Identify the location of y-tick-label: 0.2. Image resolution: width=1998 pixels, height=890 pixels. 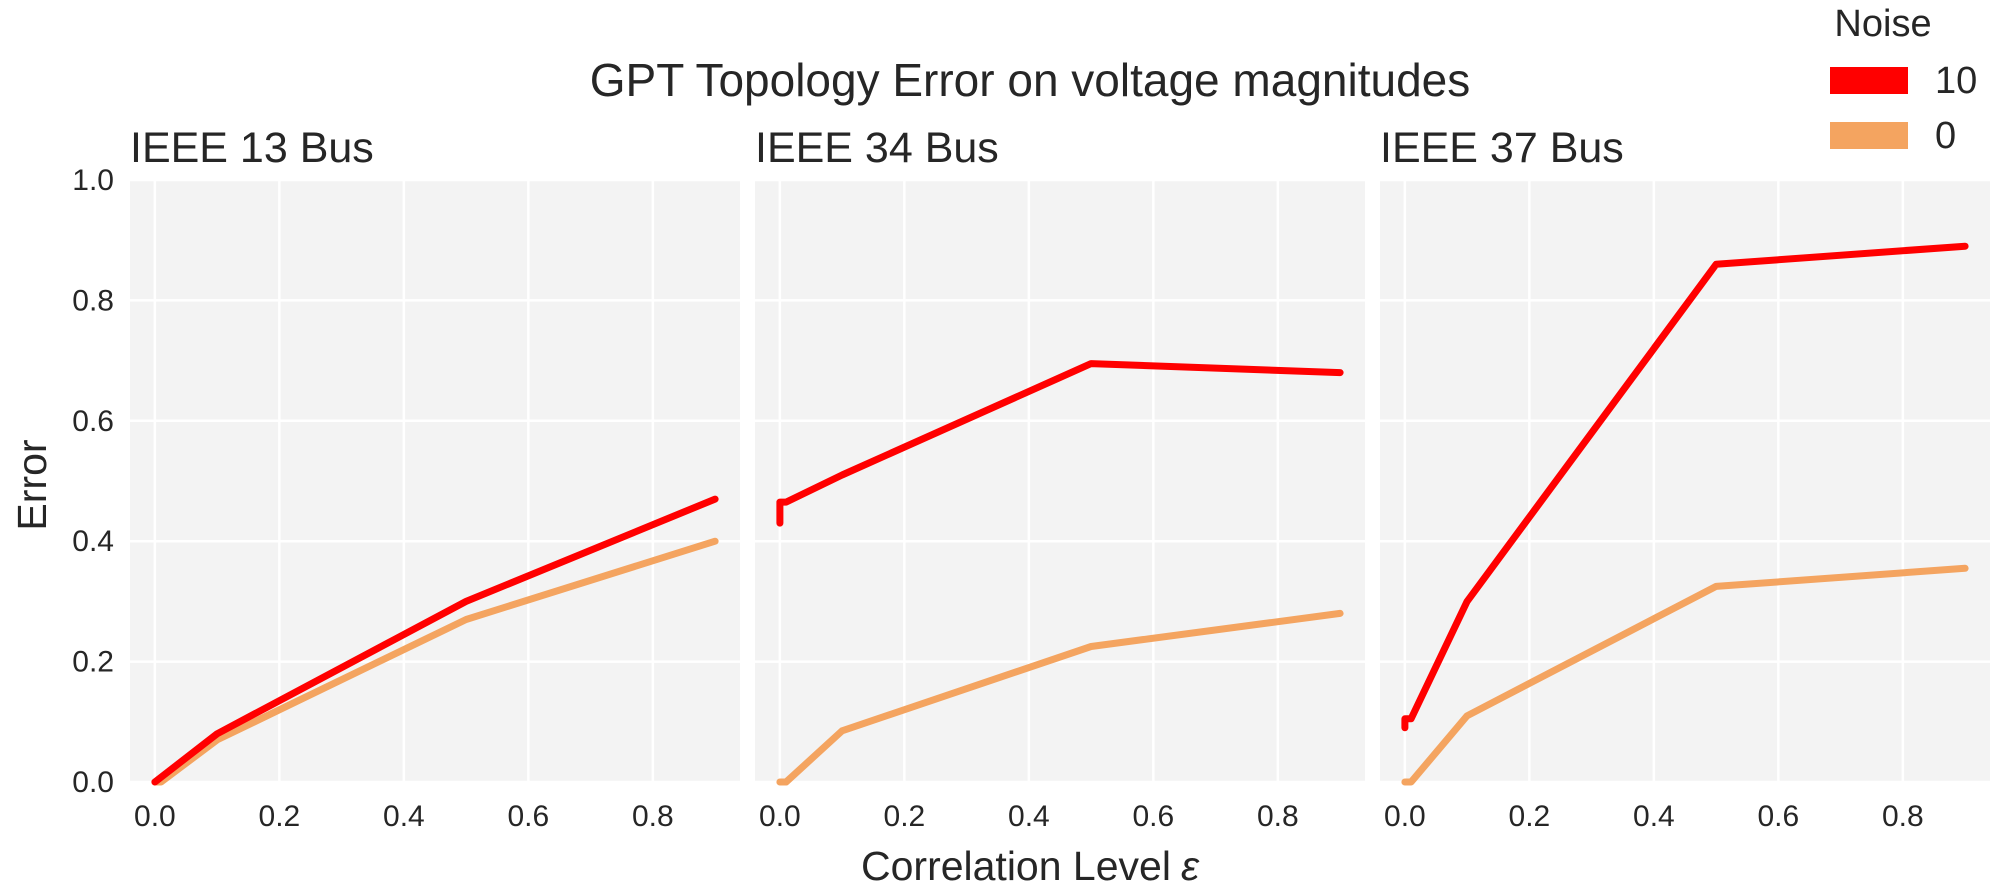
(93, 662).